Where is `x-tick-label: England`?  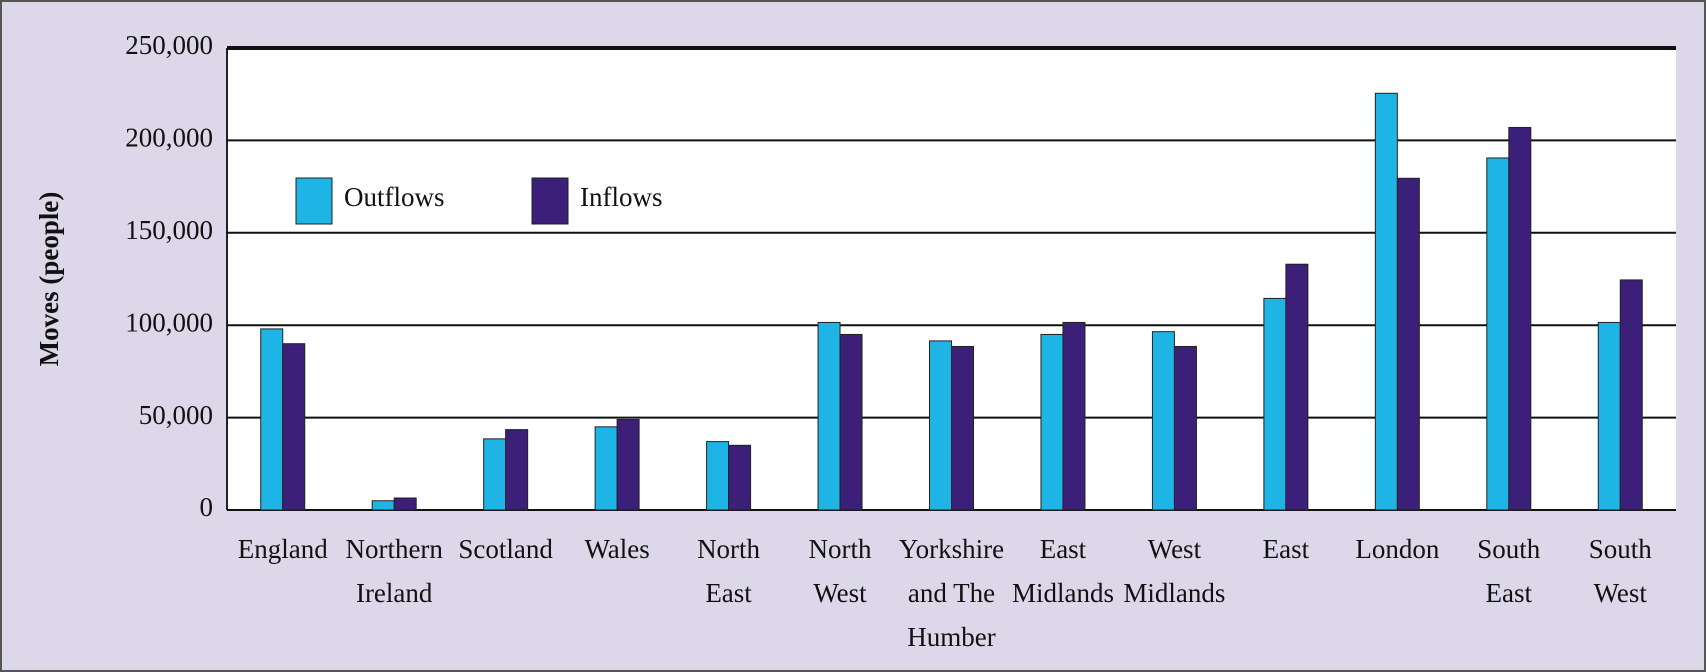 x-tick-label: England is located at coordinates (283, 549).